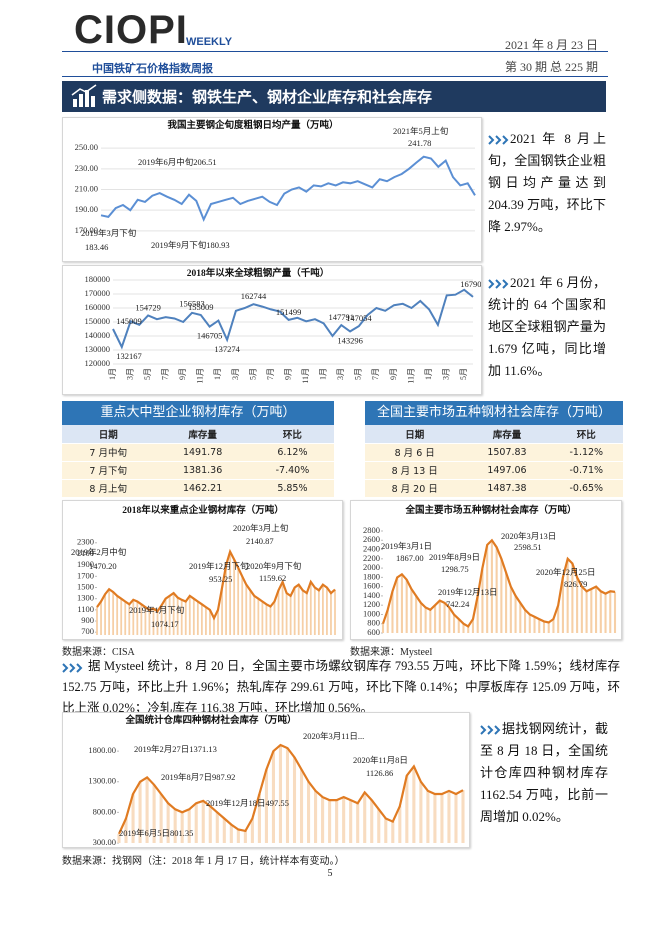 The height and width of the screenshot is (933, 660). What do you see at coordinates (108, 452) in the screenshot?
I see `cell: 7 月中旬` at bounding box center [108, 452].